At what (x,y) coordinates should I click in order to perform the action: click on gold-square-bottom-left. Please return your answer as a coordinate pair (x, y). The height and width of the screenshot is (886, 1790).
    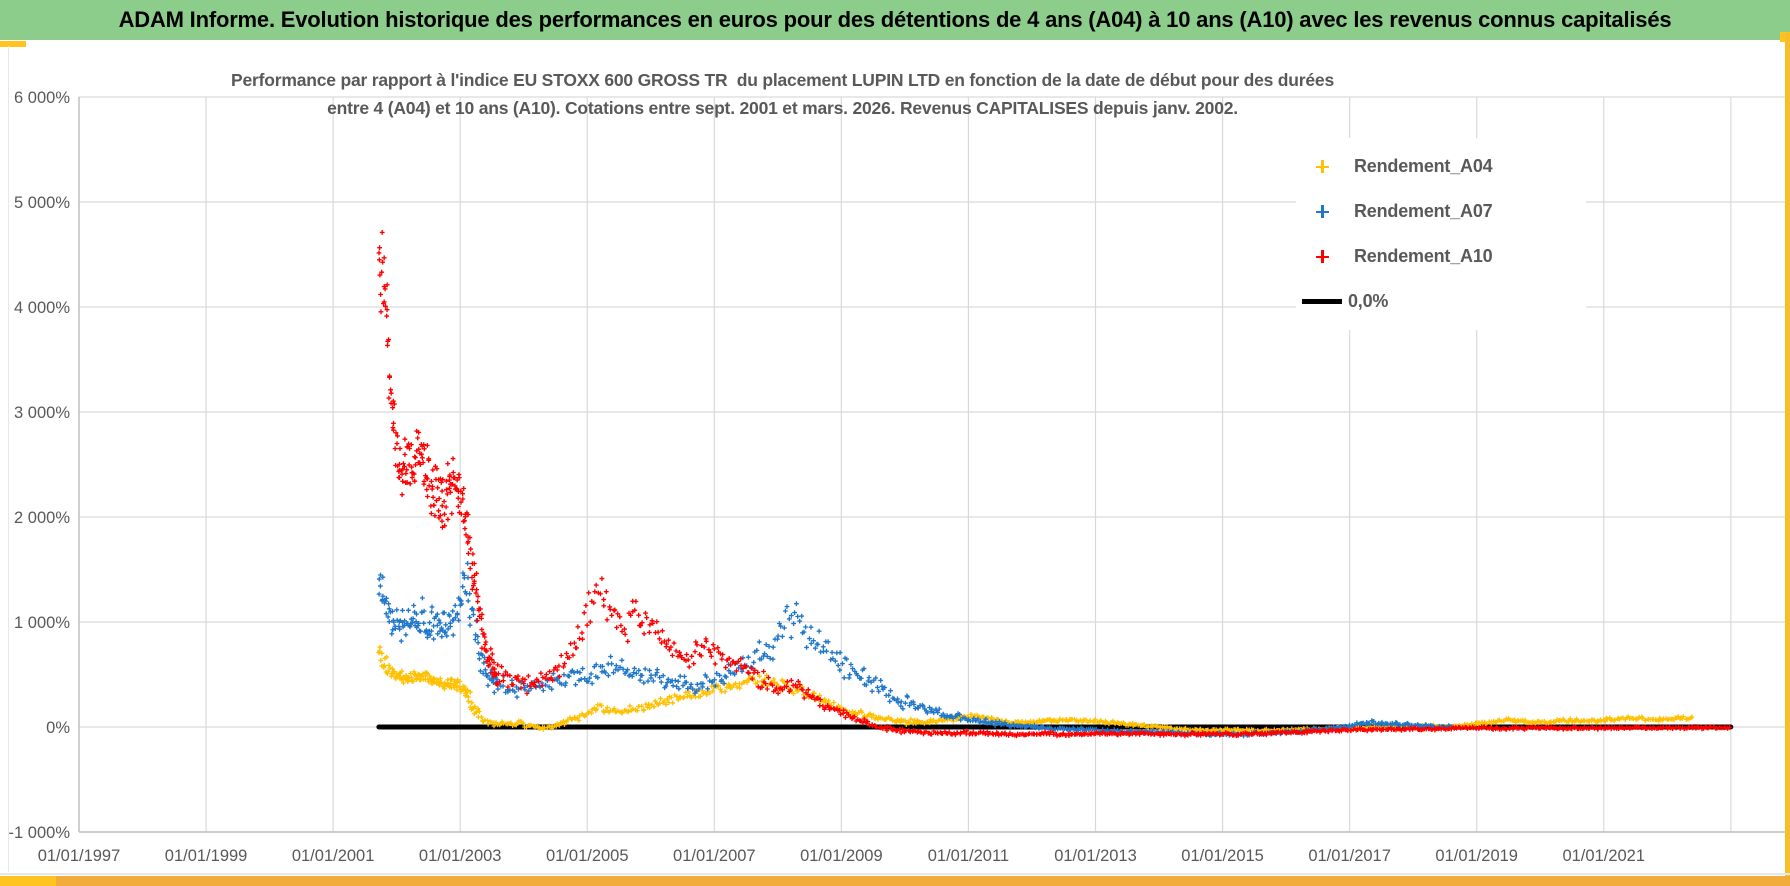
    Looking at the image, I should click on (28, 881).